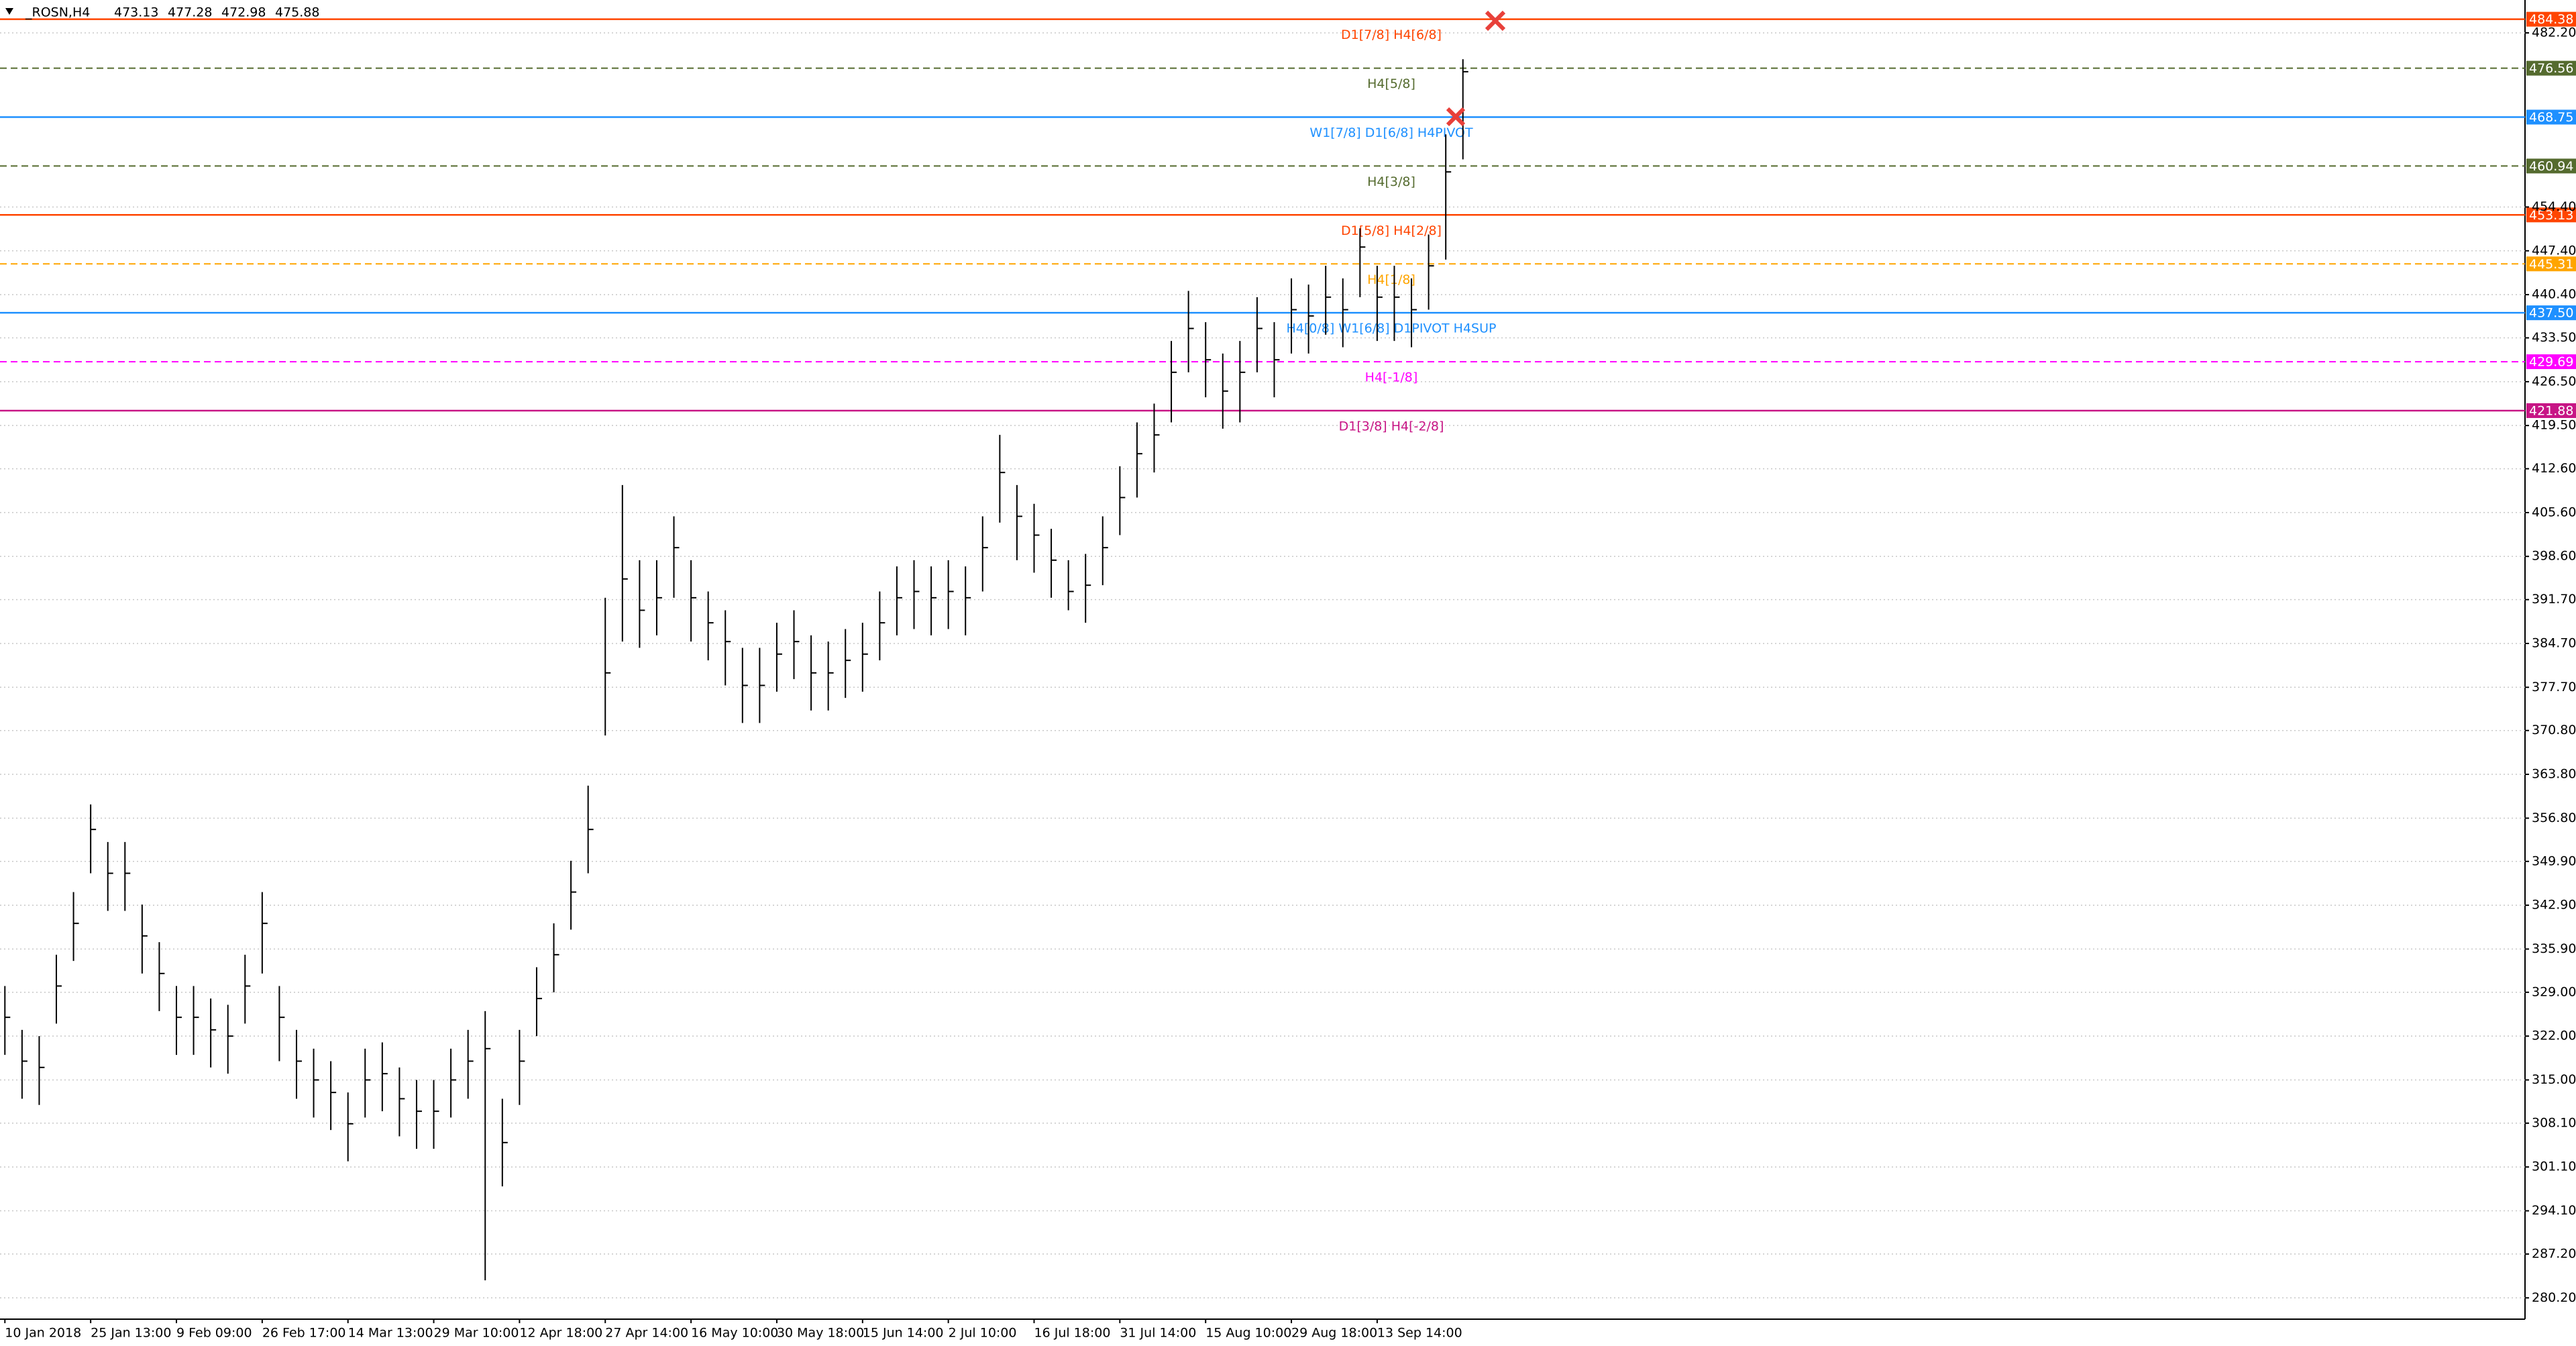 This screenshot has width=2576, height=1346. Describe the element at coordinates (390, 1333) in the screenshot. I see `x-tick-label: 14 Mar 13:00` at that location.